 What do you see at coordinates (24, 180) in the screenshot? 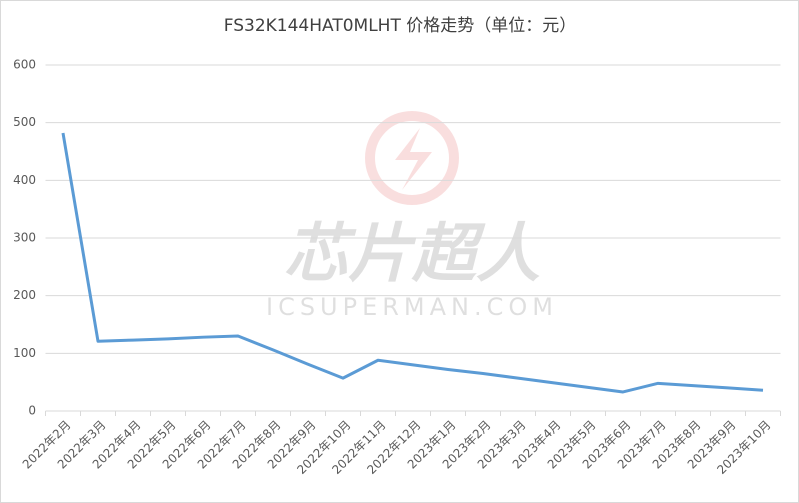
I see `y-tick-label: 400` at bounding box center [24, 180].